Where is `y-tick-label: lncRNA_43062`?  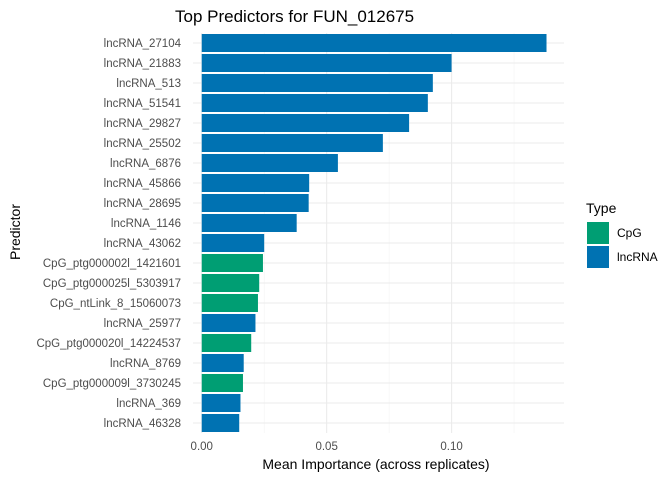
y-tick-label: lncRNA_43062 is located at coordinates (142, 244).